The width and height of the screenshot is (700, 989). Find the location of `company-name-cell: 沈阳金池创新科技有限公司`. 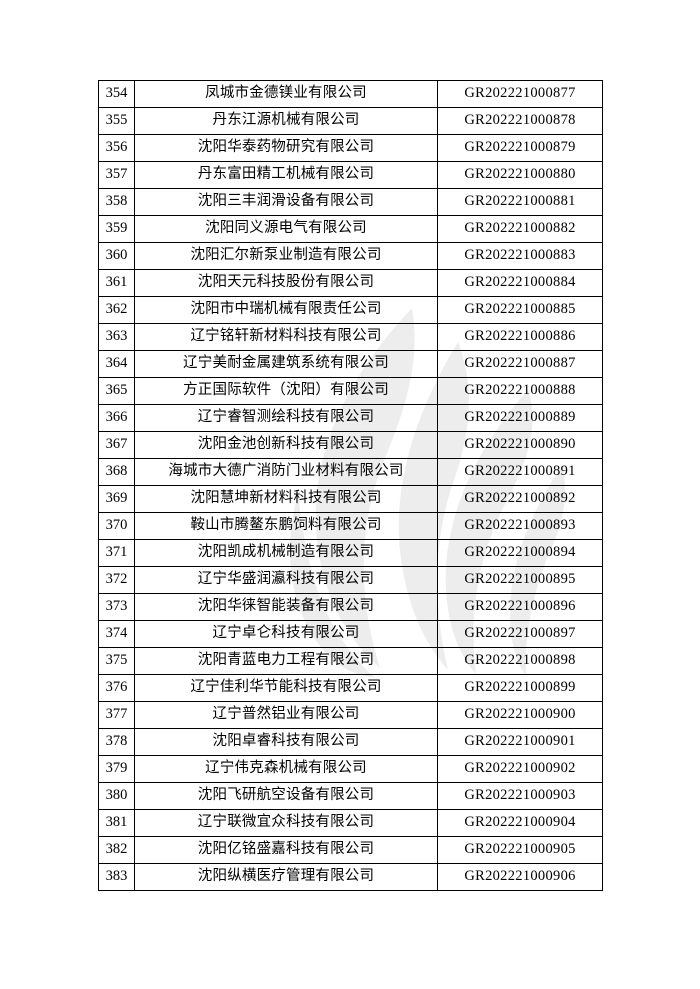

company-name-cell: 沈阳金池创新科技有限公司 is located at coordinates (286, 445).